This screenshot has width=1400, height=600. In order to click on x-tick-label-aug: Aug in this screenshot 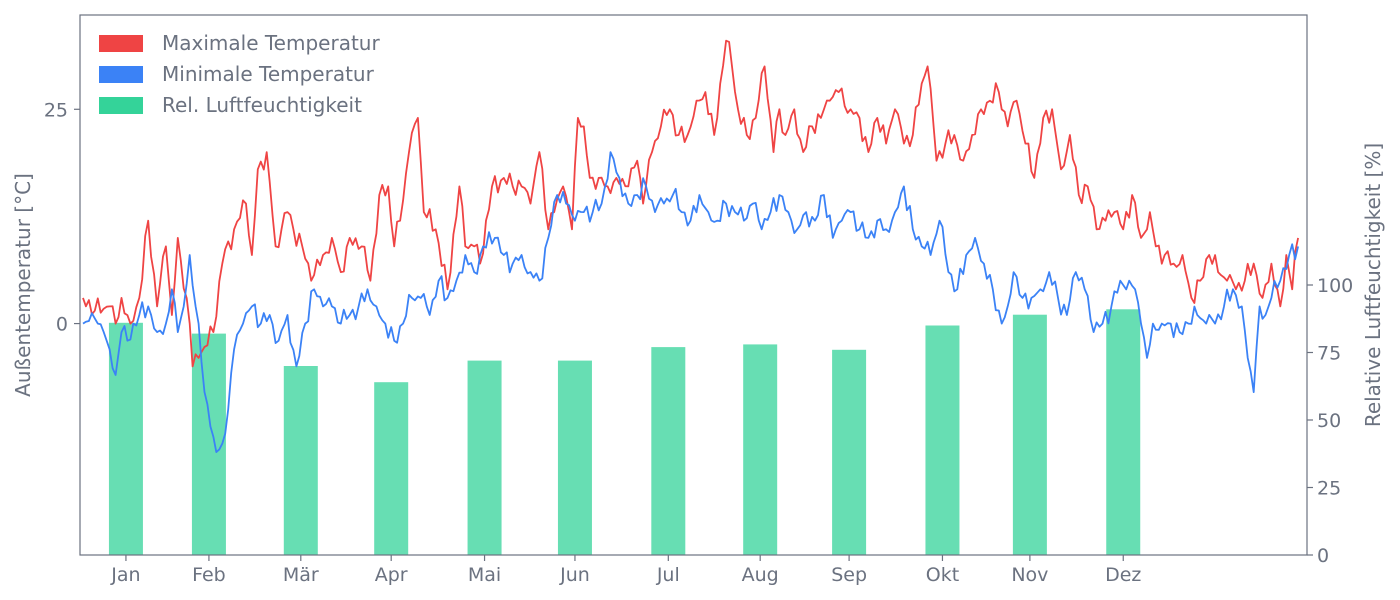, I will do `click(760, 575)`.